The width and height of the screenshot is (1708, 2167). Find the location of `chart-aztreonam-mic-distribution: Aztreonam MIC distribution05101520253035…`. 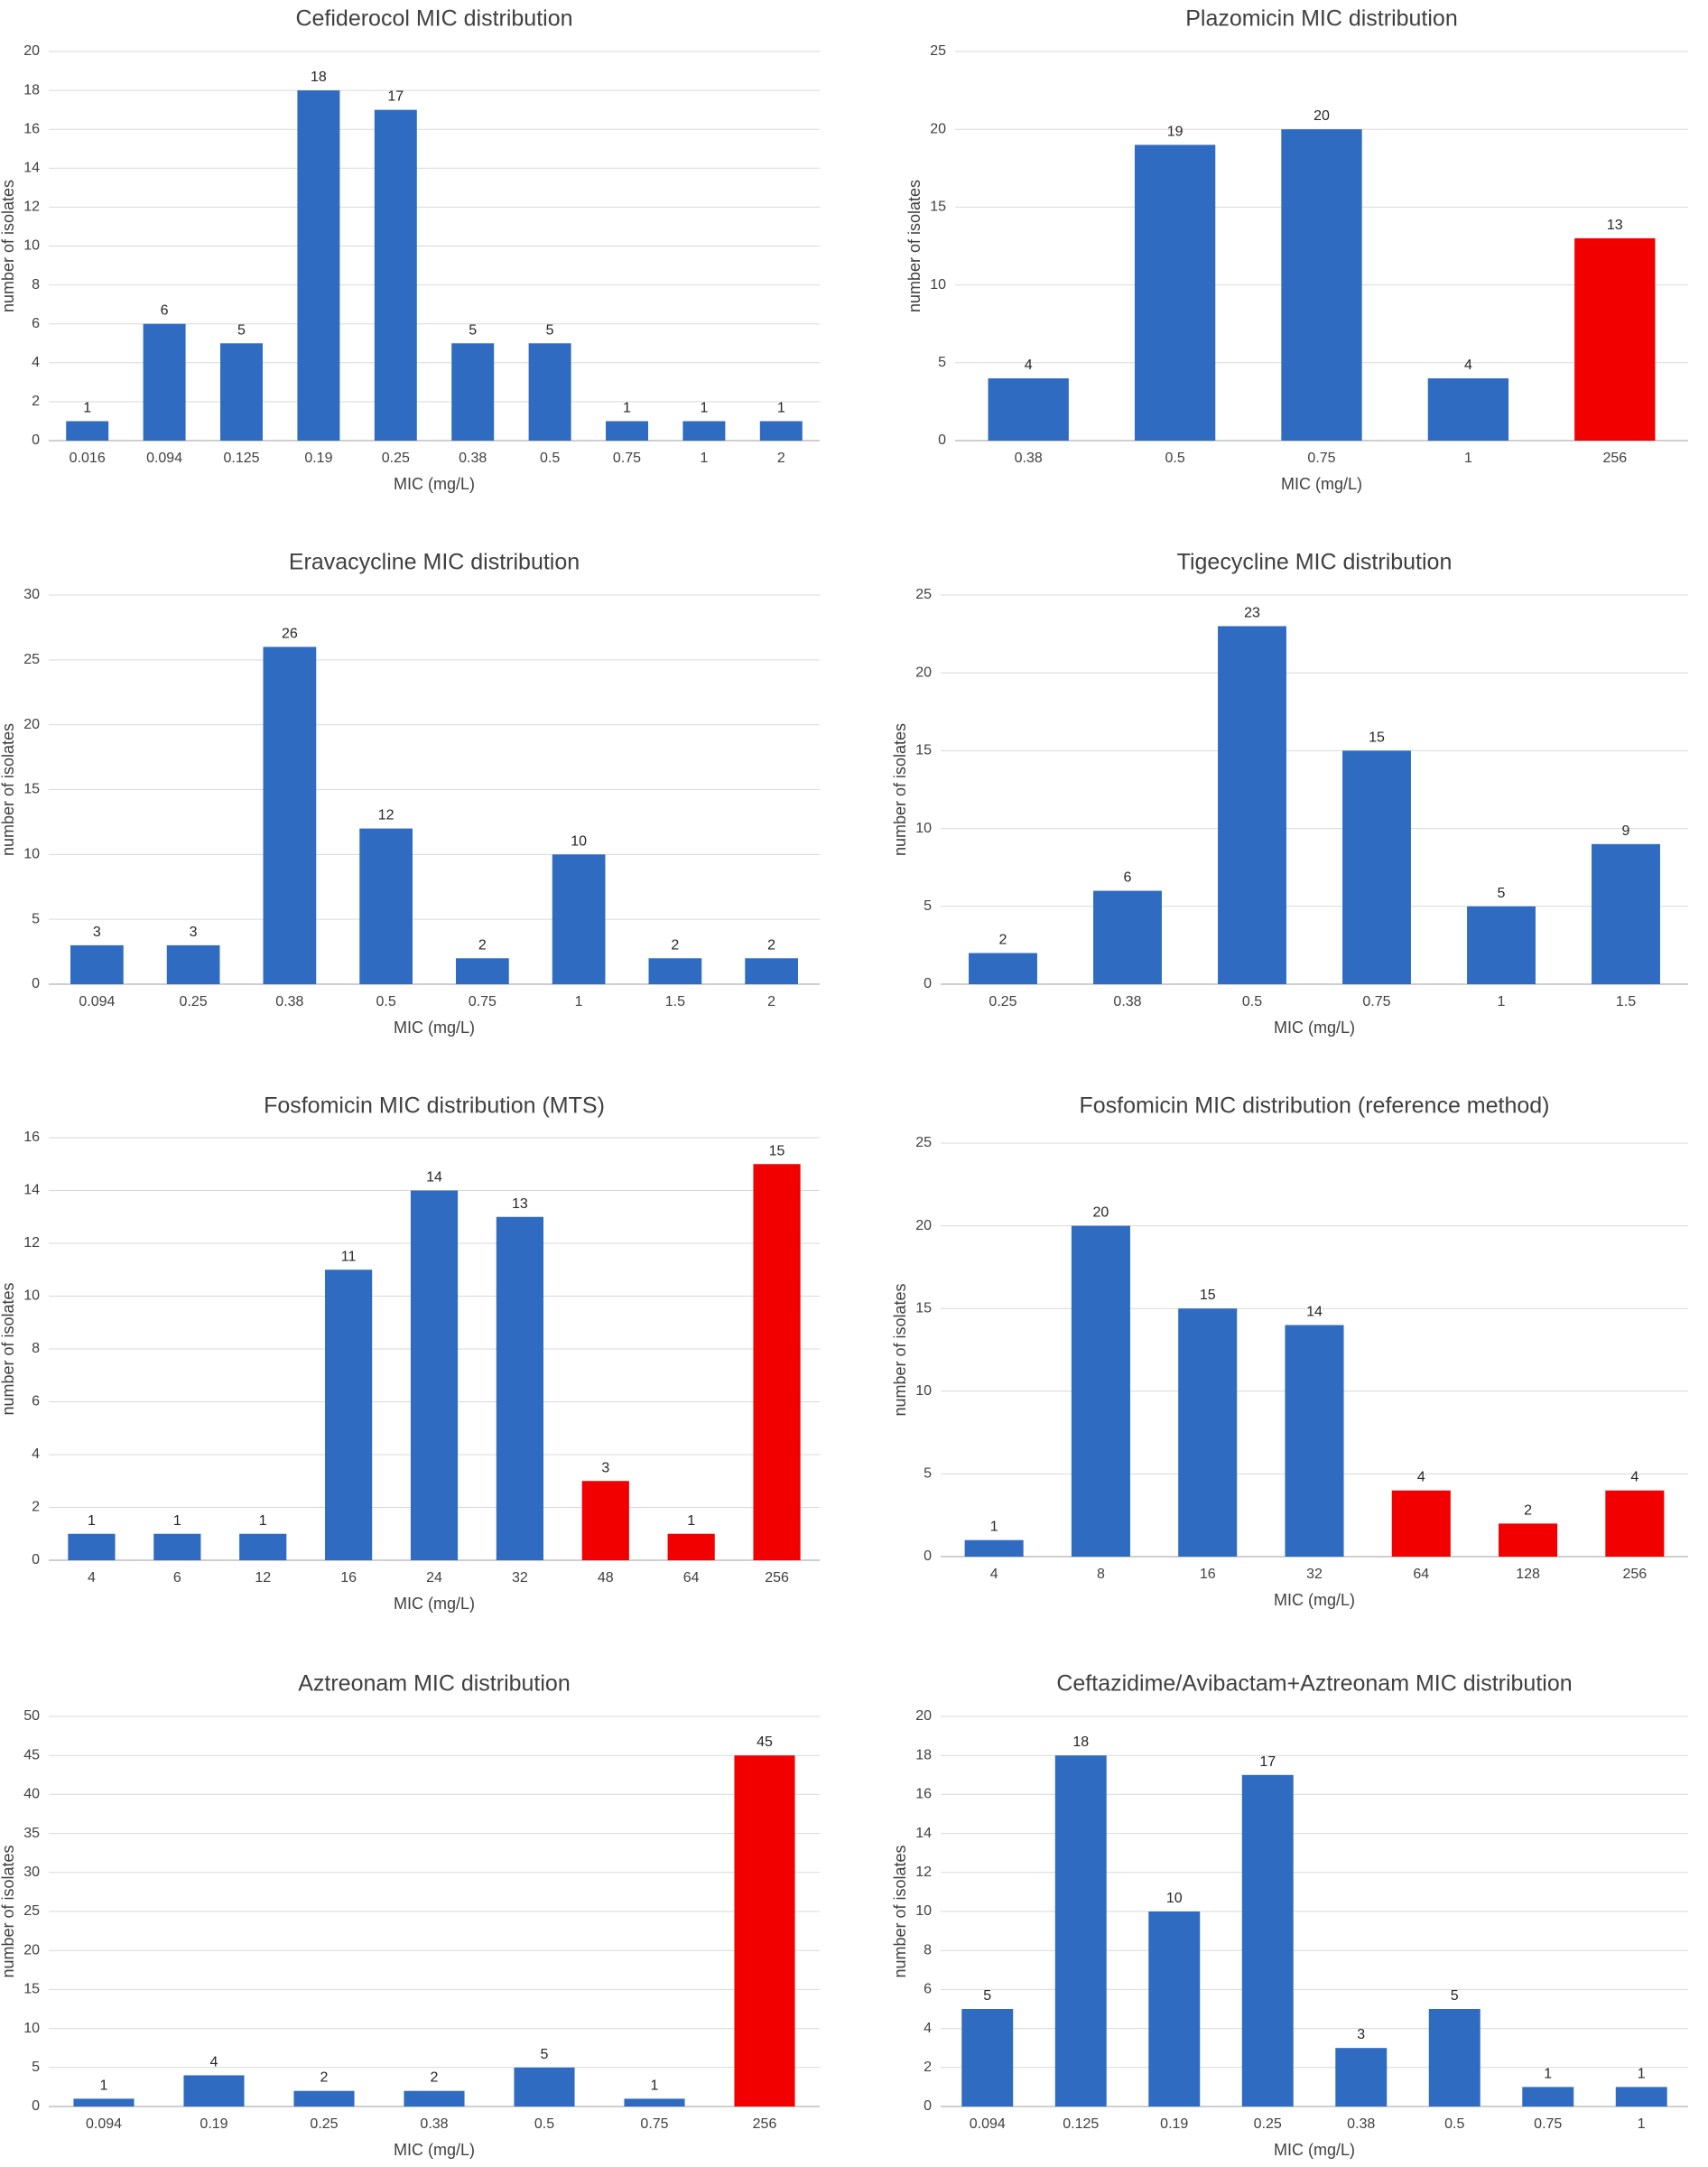

chart-aztreonam-mic-distribution: Aztreonam MIC distribution05101520253035… is located at coordinates (410, 1915).